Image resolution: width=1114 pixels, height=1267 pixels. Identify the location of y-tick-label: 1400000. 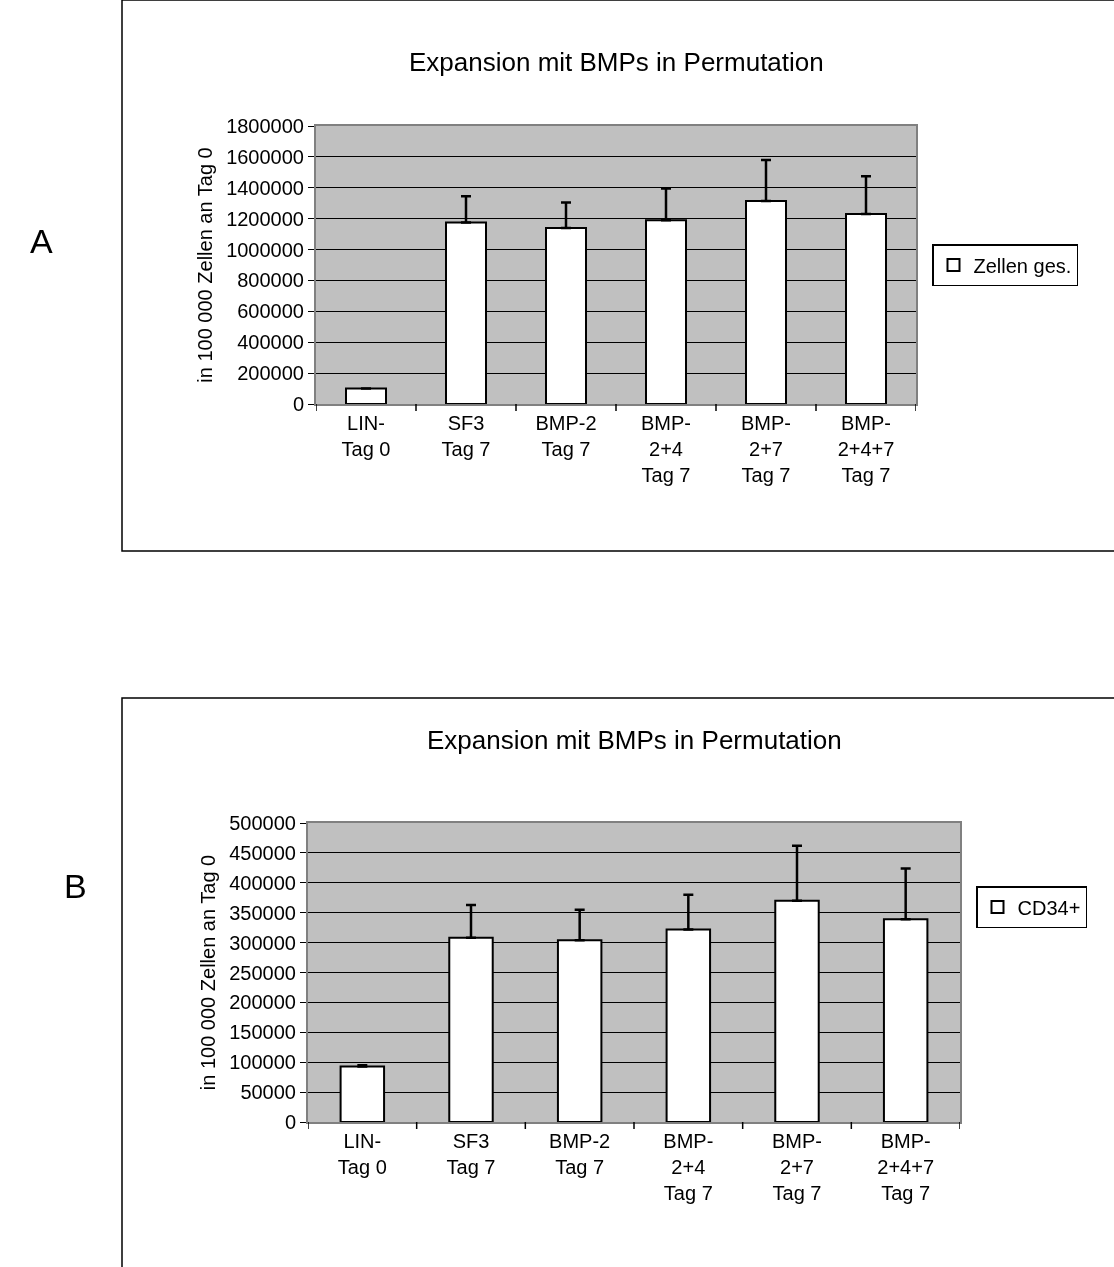
(265, 187).